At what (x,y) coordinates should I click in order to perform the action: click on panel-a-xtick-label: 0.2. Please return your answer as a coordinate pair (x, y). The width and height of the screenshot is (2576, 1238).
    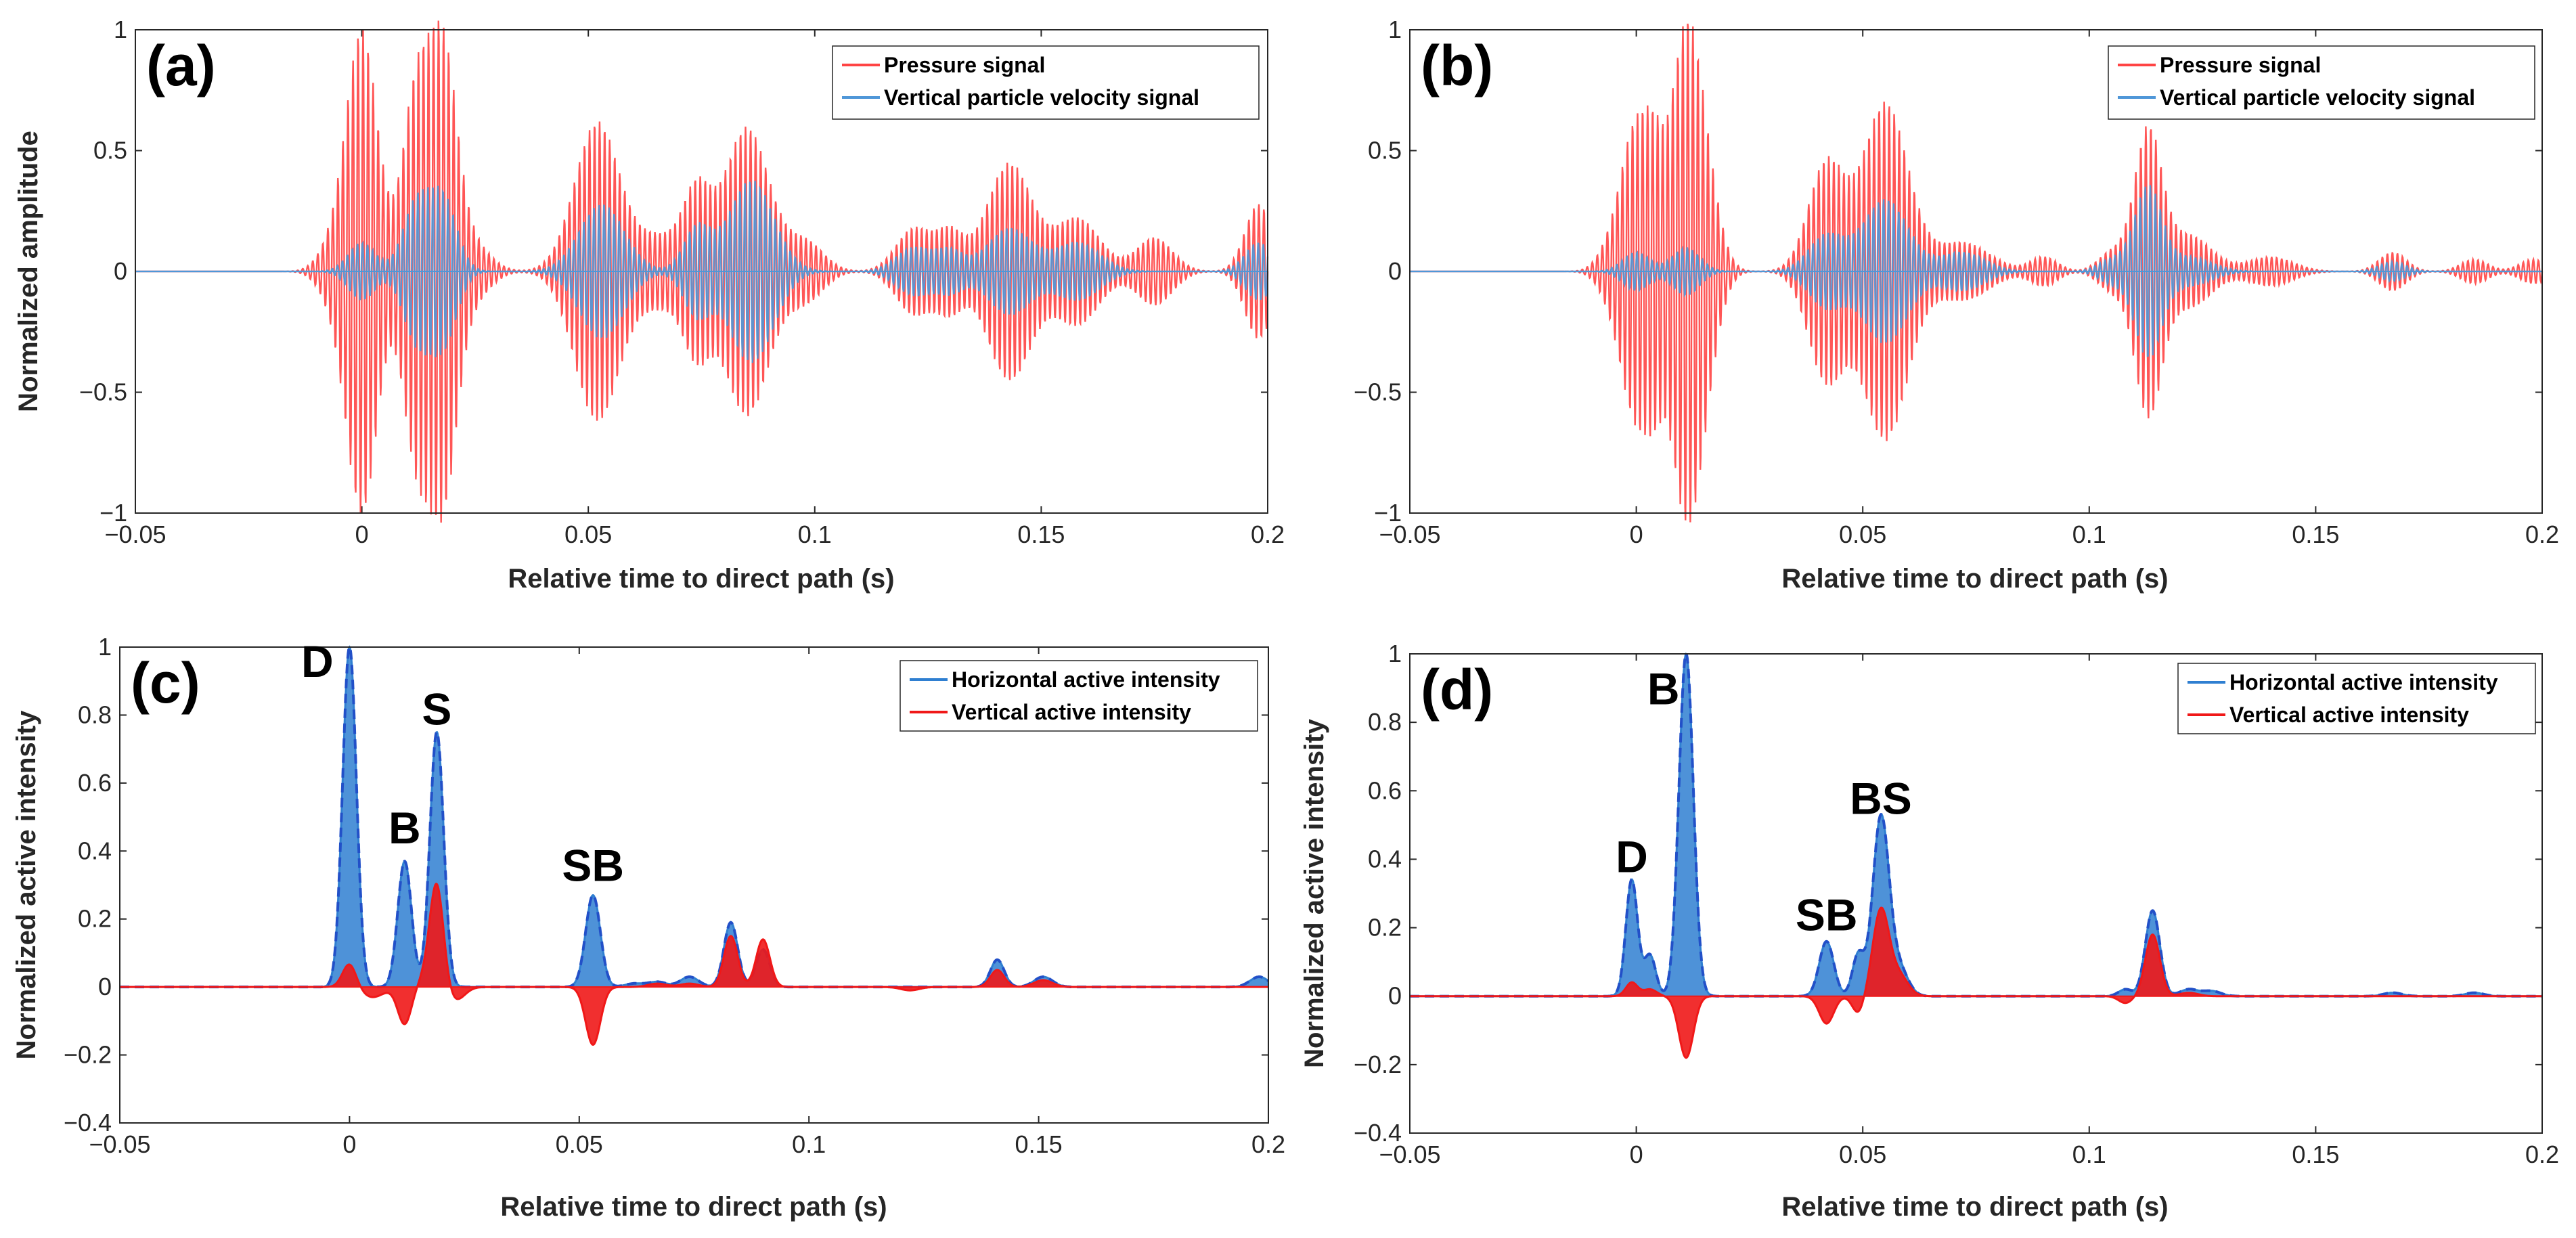
    Looking at the image, I should click on (1268, 534).